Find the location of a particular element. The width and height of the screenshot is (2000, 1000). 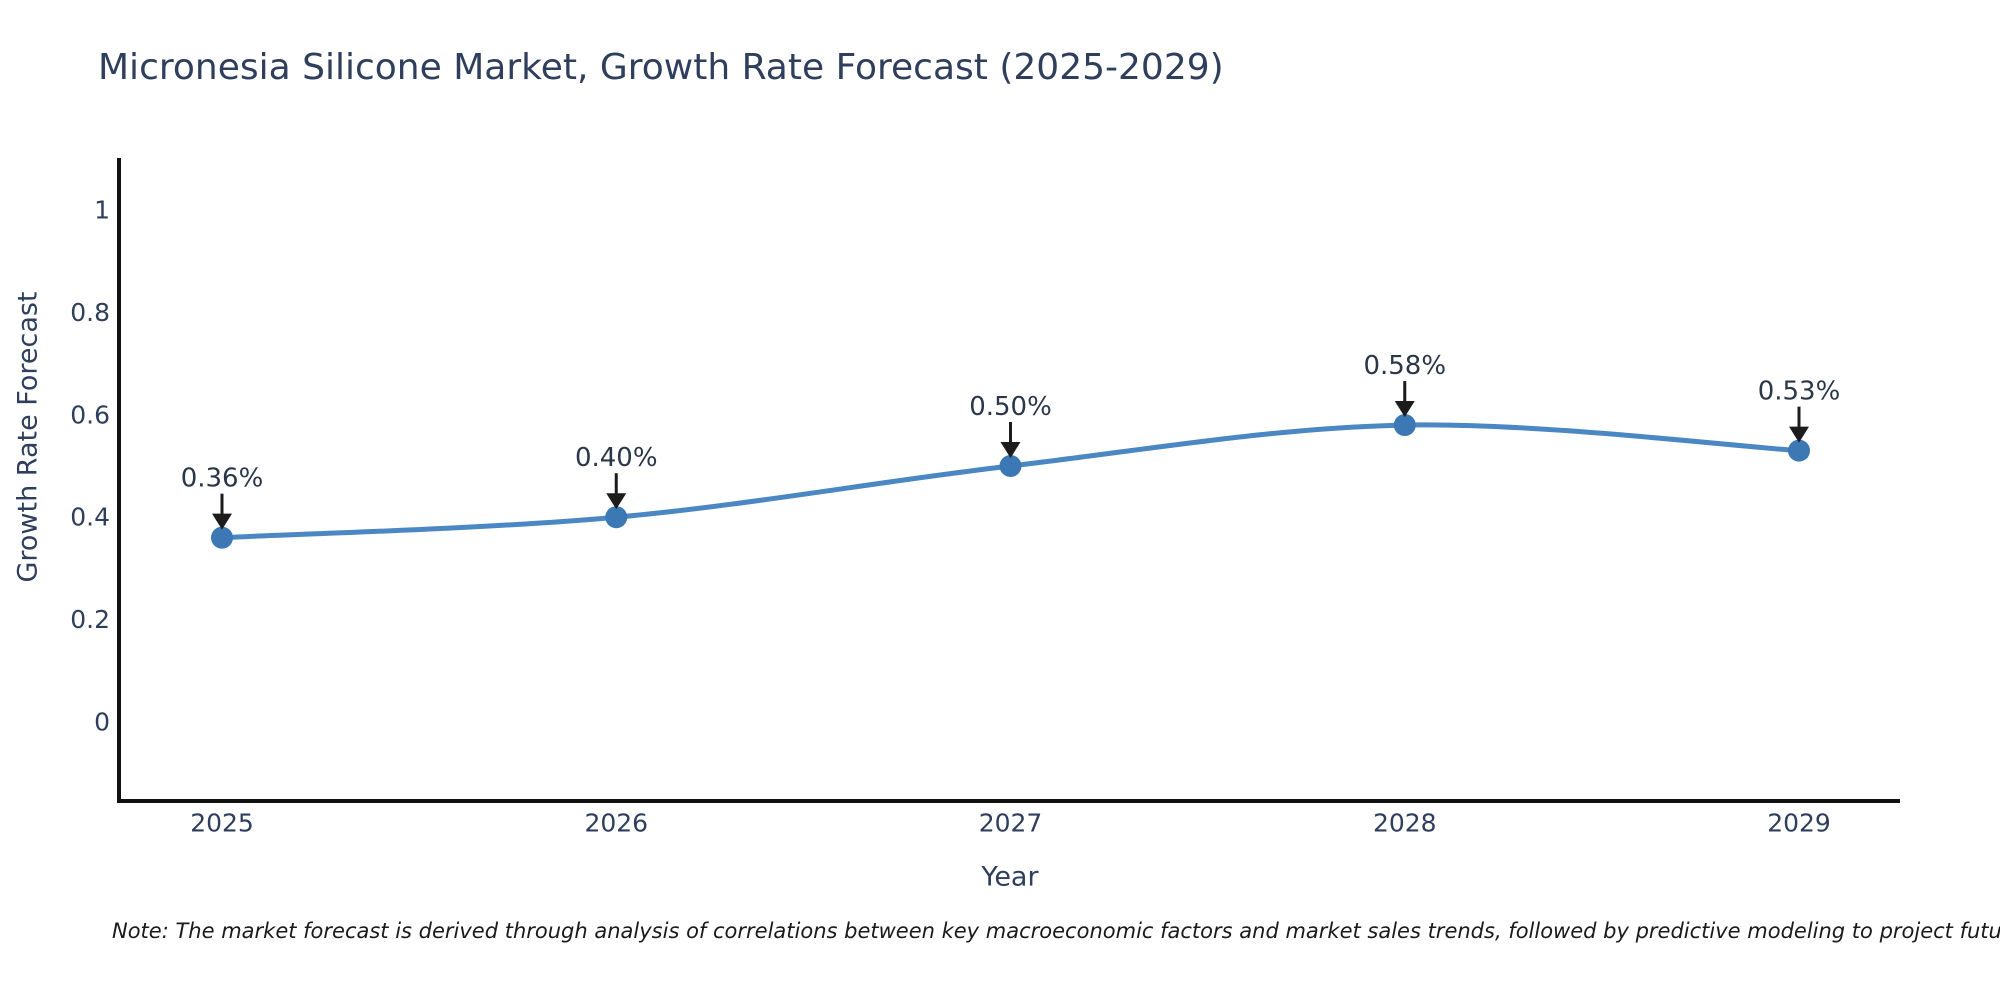

x-axis-title: Year is located at coordinates (1010, 877).